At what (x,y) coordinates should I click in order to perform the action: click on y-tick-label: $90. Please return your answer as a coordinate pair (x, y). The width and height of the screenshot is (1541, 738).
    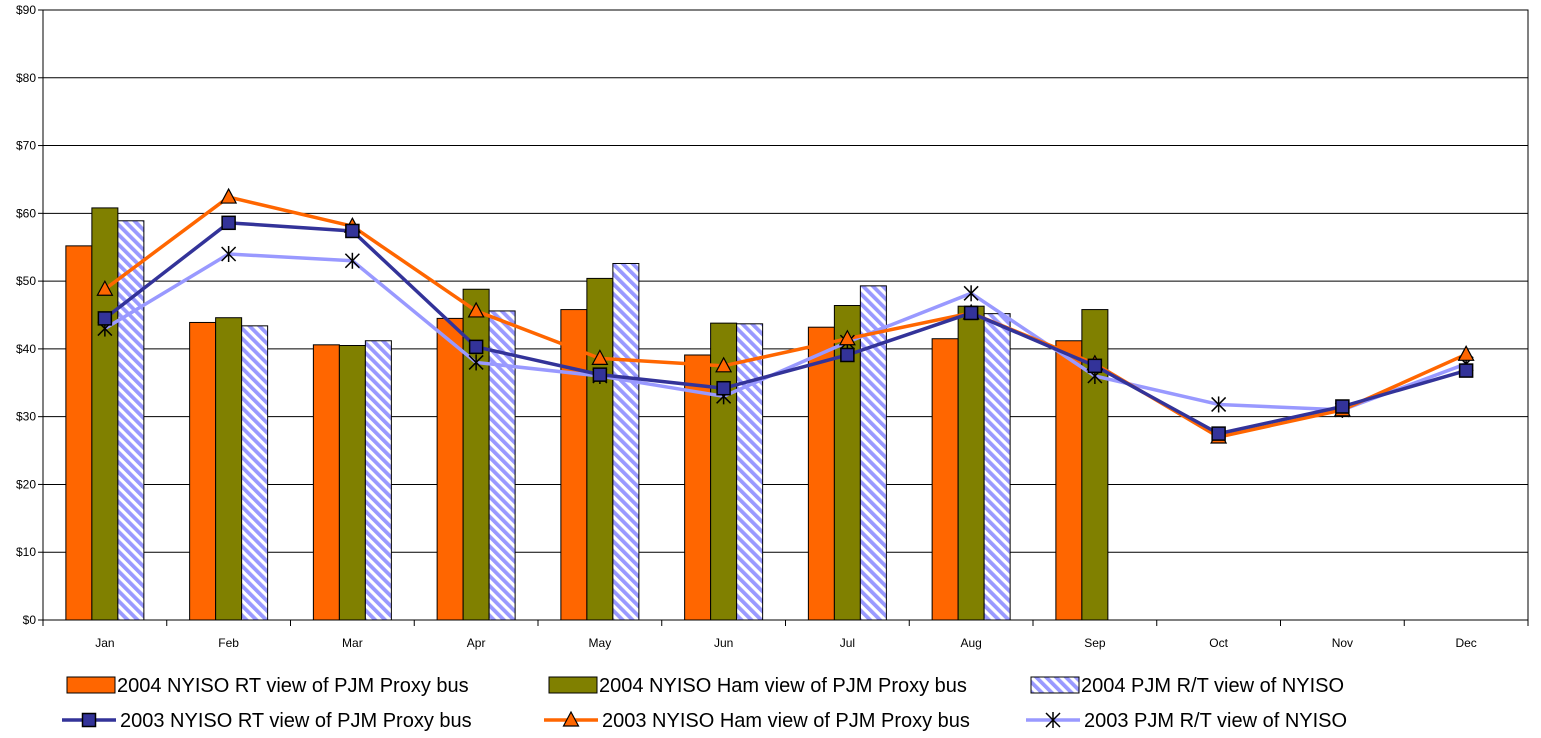
    Looking at the image, I should click on (26, 10).